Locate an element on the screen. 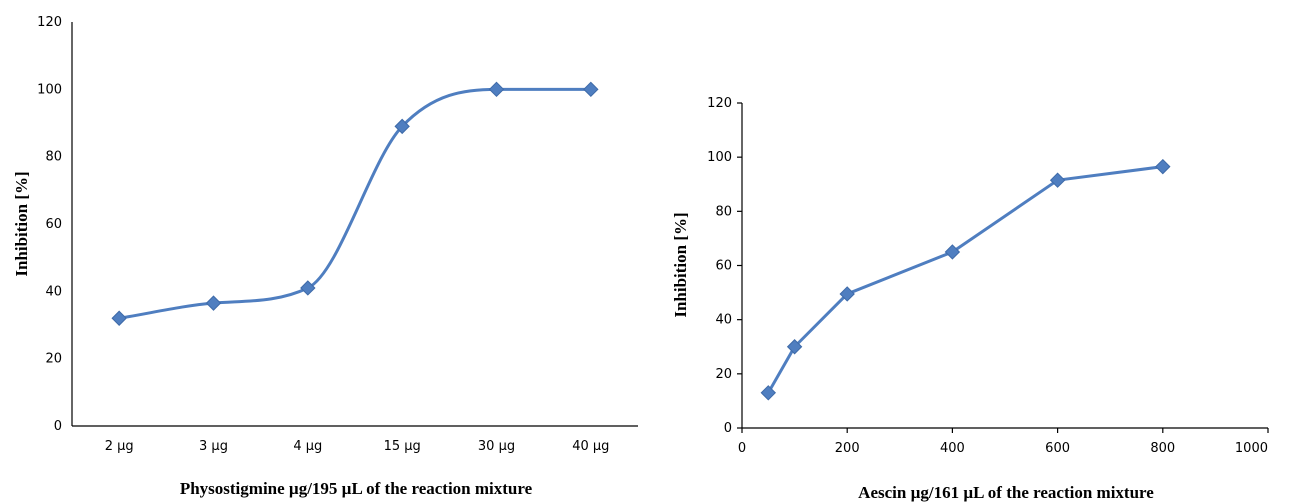  chart1-y-tick-label: 100 is located at coordinates (49, 89).